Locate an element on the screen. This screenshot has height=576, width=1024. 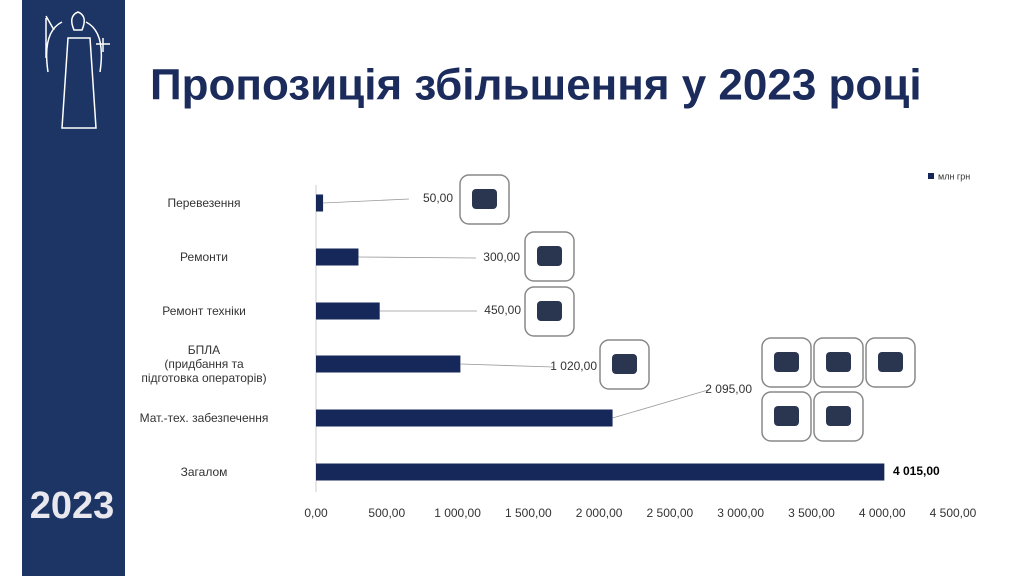
value-label: 450,00 is located at coordinates (502, 310).